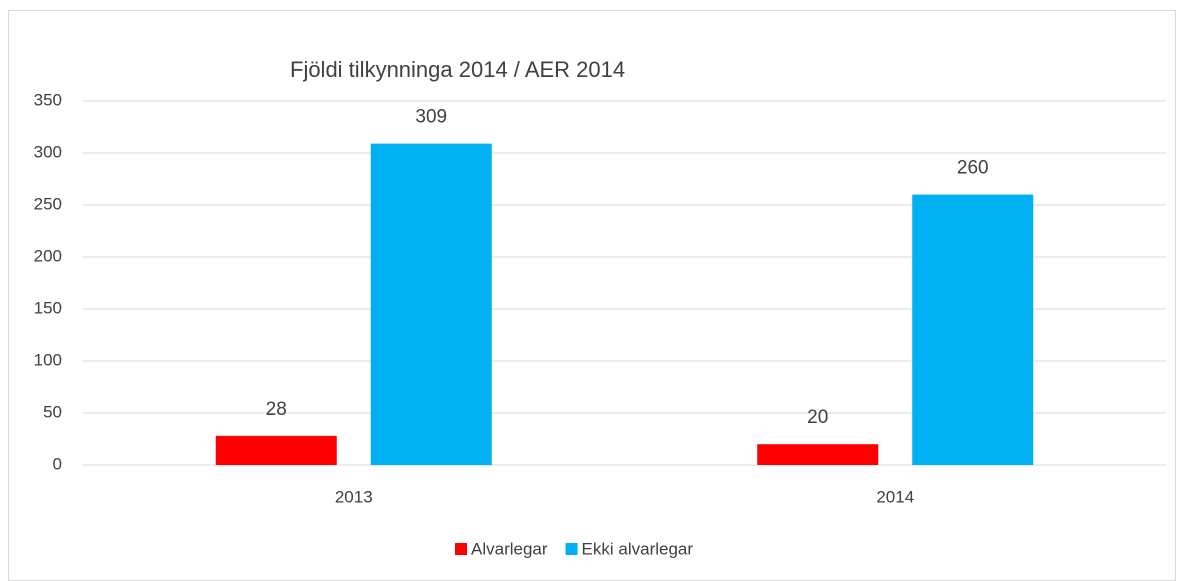 The image size is (1184, 581). Describe the element at coordinates (457, 69) in the screenshot. I see `chart-title: Fjöldi tilkynninga 2014 / AER 2014` at that location.